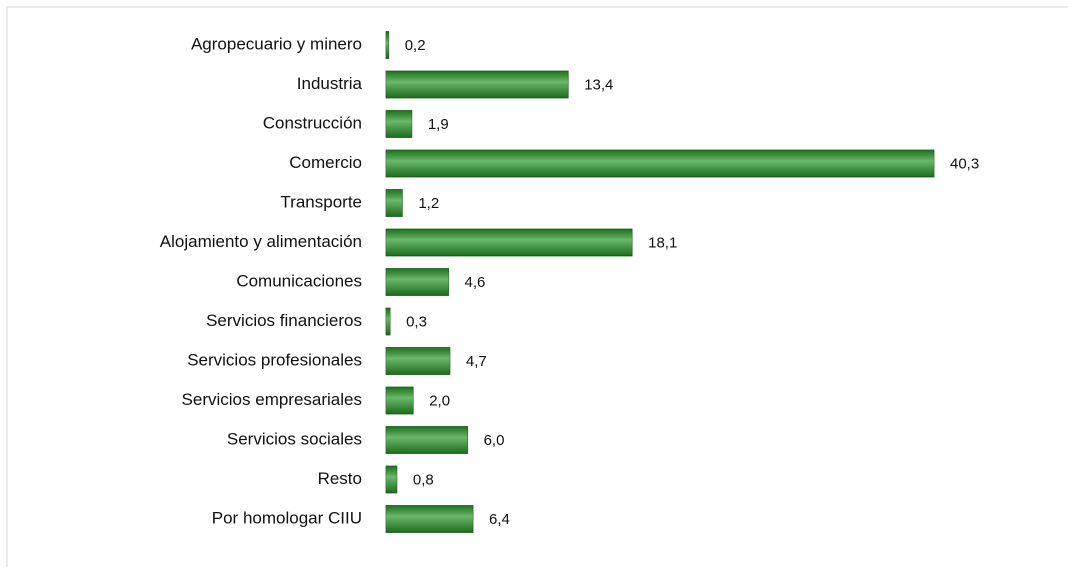 The width and height of the screenshot is (1068, 572). I want to click on category-label: Por homologar CIIU, so click(287, 517).